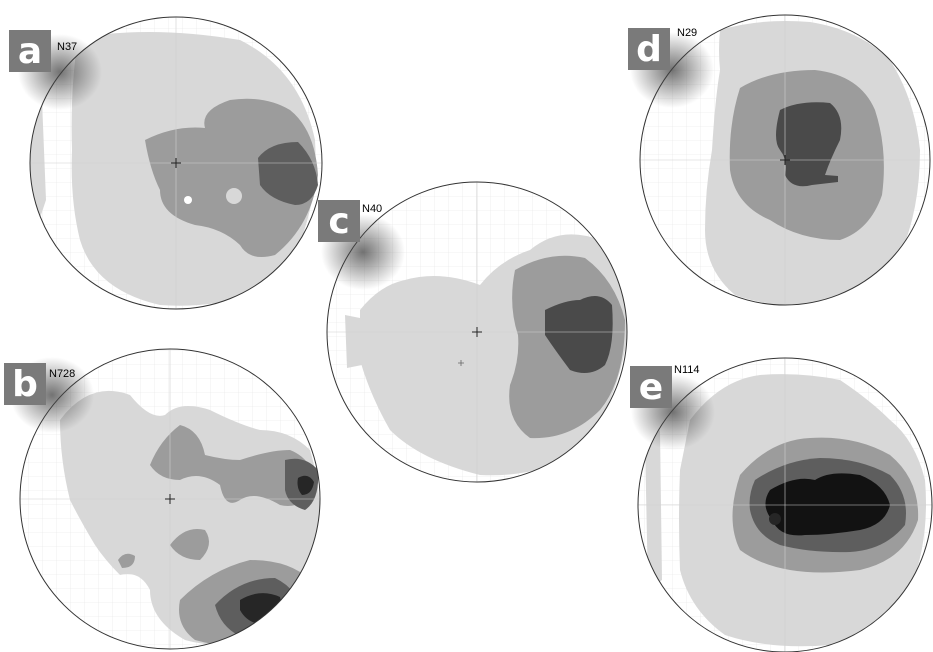 The image size is (933, 652). I want to click on panel-letter: a, so click(30, 51).